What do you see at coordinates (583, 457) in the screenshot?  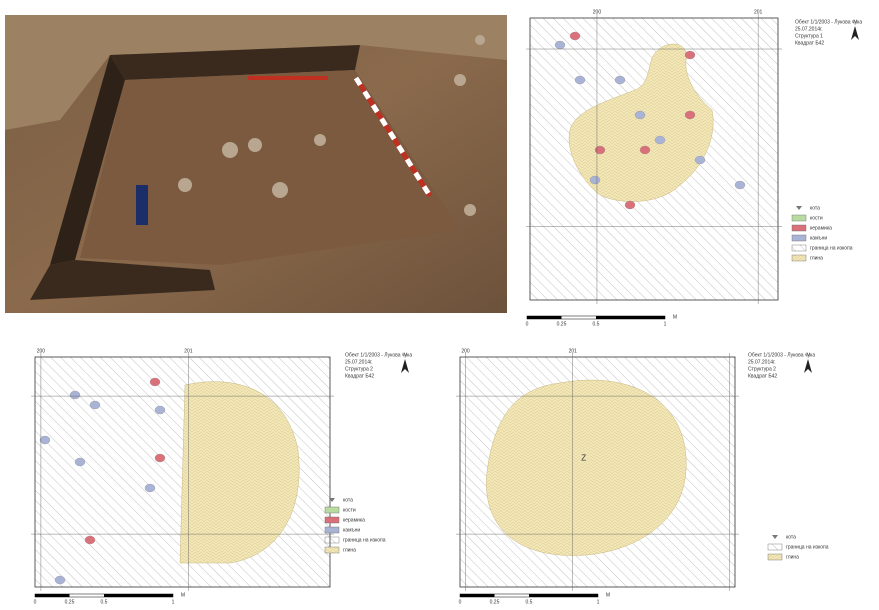 I see `center-label: Z` at bounding box center [583, 457].